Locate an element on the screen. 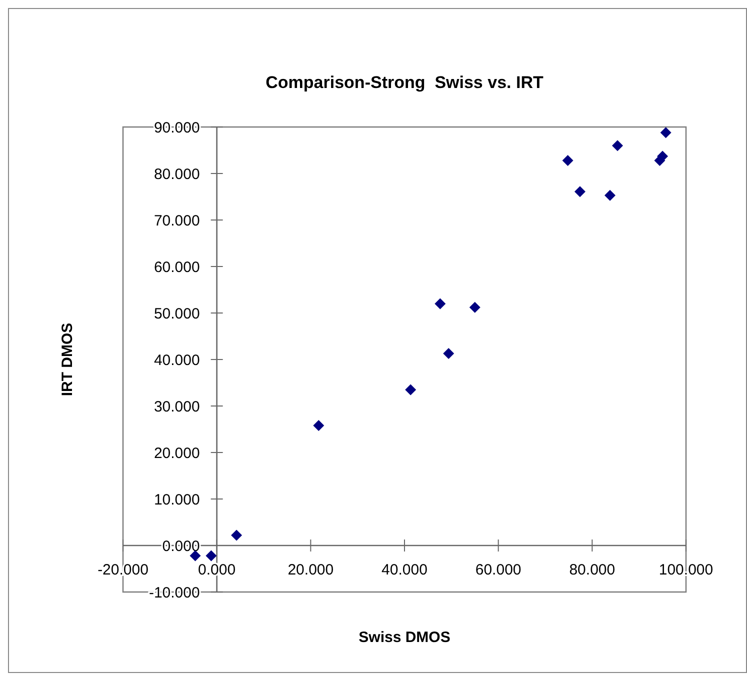 This screenshot has width=747, height=681. x-tick-label: 60.000 is located at coordinates (498, 570).